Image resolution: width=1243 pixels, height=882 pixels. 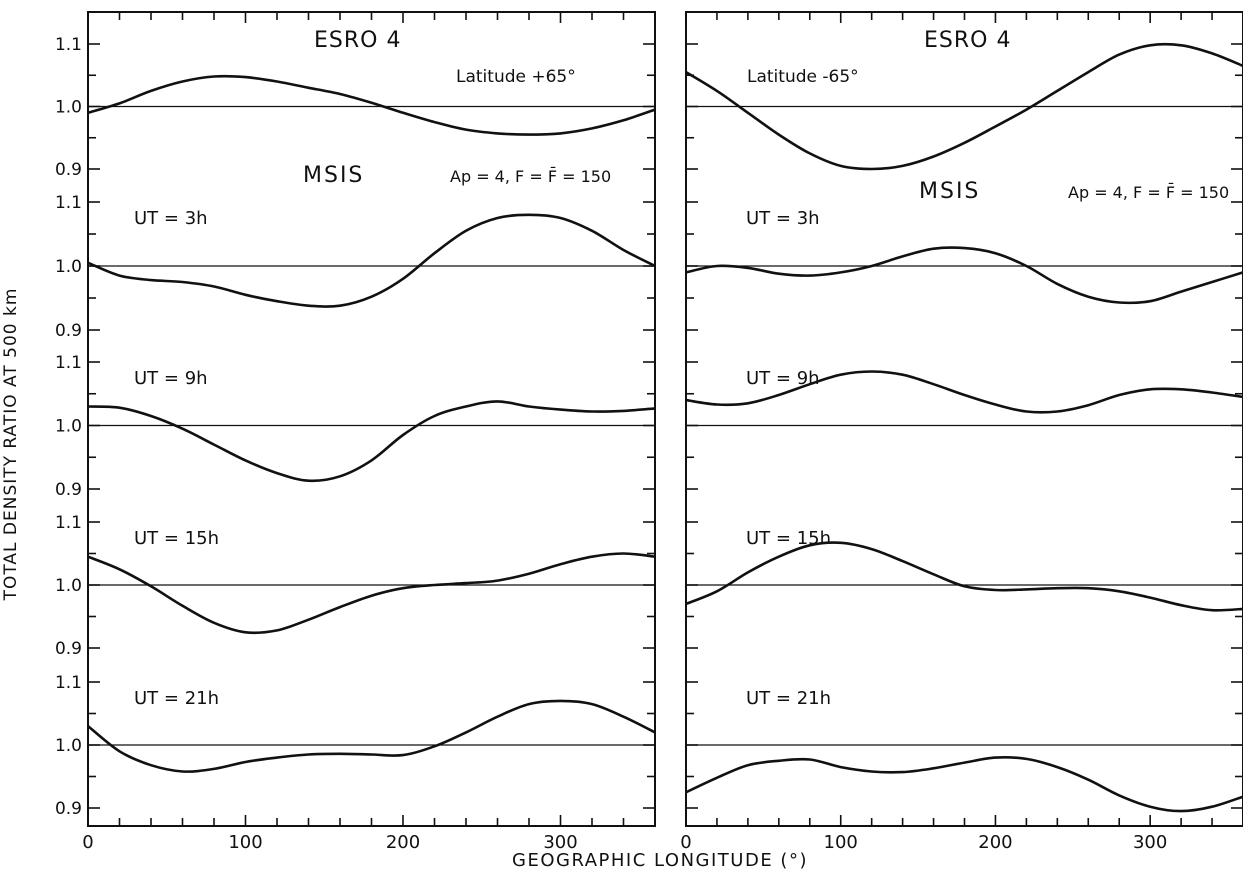 What do you see at coordinates (516, 77) in the screenshot?
I see `latitude-label: Latitude +65°` at bounding box center [516, 77].